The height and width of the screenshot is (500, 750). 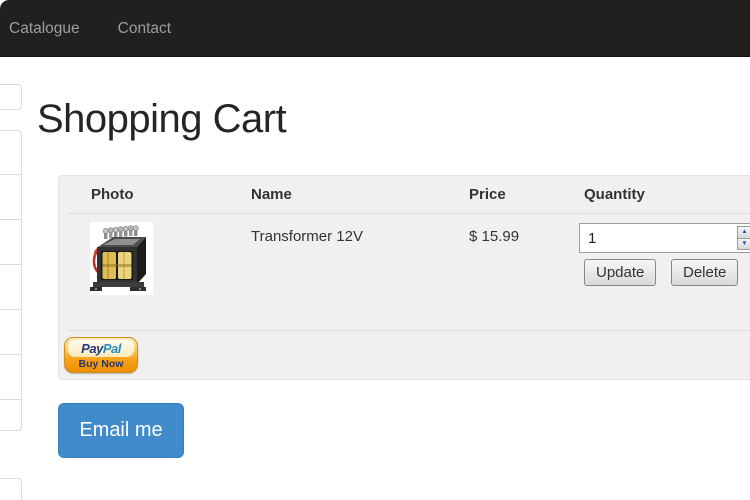 What do you see at coordinates (409, 330) in the screenshot?
I see `table-row-divider` at bounding box center [409, 330].